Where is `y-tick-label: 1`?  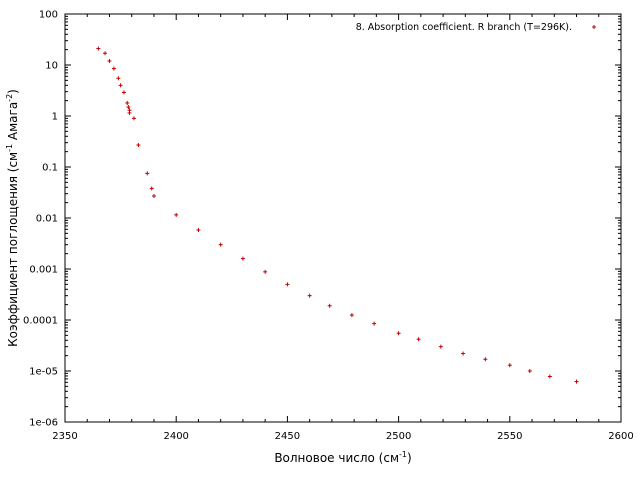 y-tick-label: 1 is located at coordinates (55, 117).